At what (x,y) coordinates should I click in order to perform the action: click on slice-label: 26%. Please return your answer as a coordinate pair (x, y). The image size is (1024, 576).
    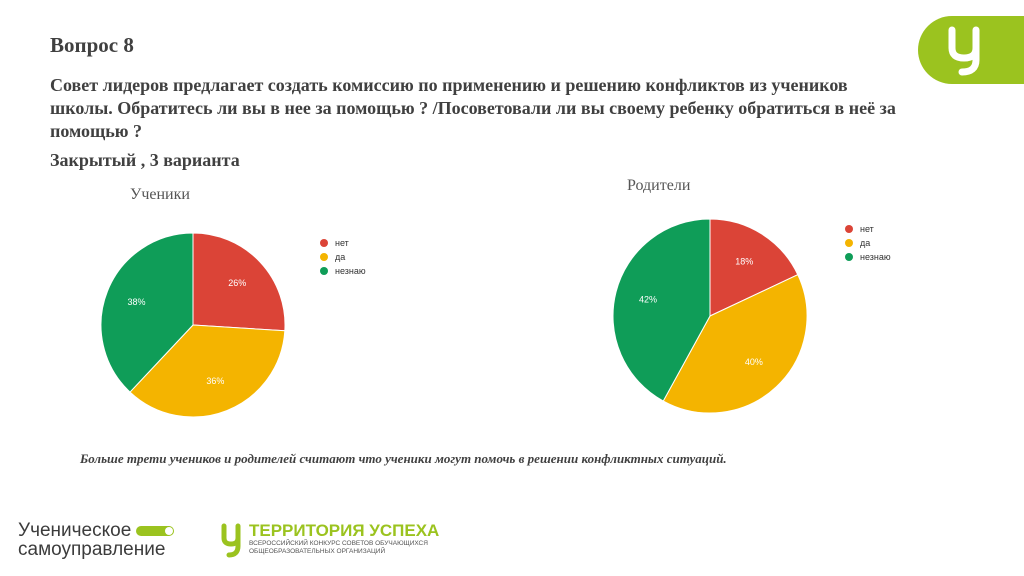
    Looking at the image, I should click on (237, 283).